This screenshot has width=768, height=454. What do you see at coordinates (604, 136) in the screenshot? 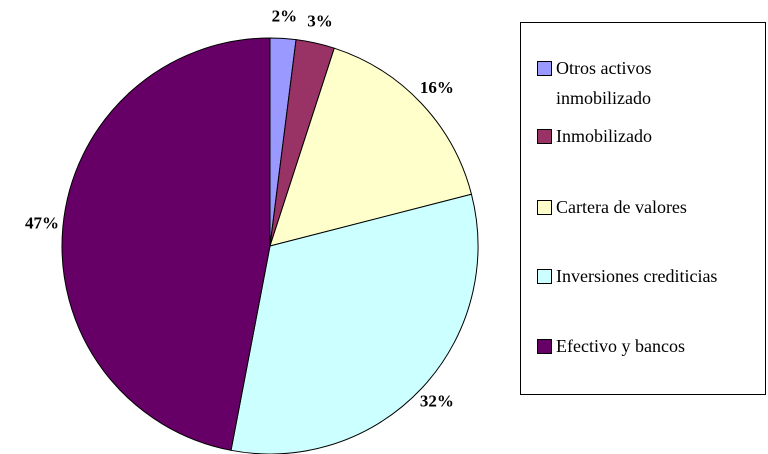
I see `legend-label: Inmobilizado` at bounding box center [604, 136].